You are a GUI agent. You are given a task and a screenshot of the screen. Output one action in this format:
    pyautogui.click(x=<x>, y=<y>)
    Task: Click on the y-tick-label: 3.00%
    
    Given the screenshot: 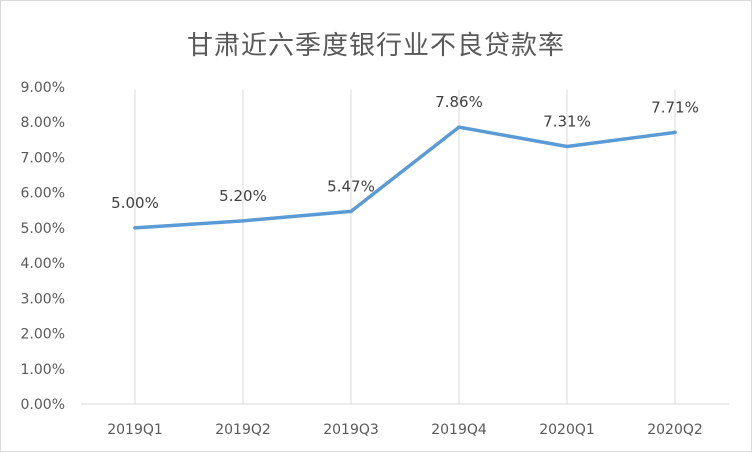 What is the action you would take?
    pyautogui.click(x=43, y=299)
    